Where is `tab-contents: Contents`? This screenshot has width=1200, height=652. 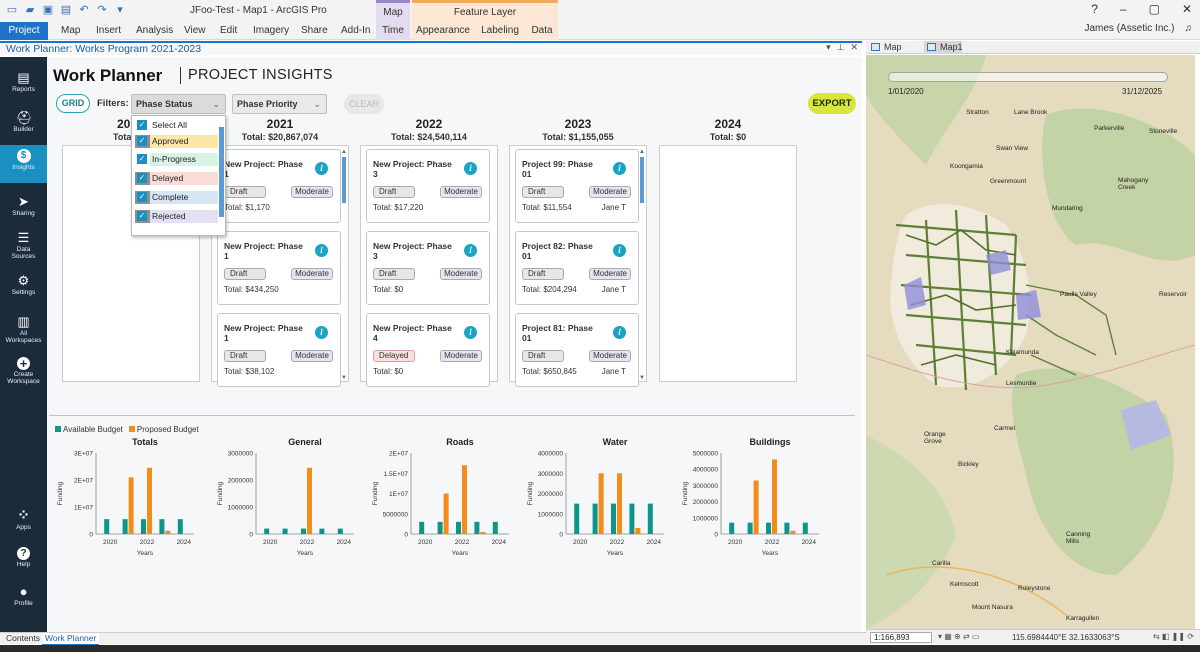
tab-contents: Contents is located at coordinates (23, 638).